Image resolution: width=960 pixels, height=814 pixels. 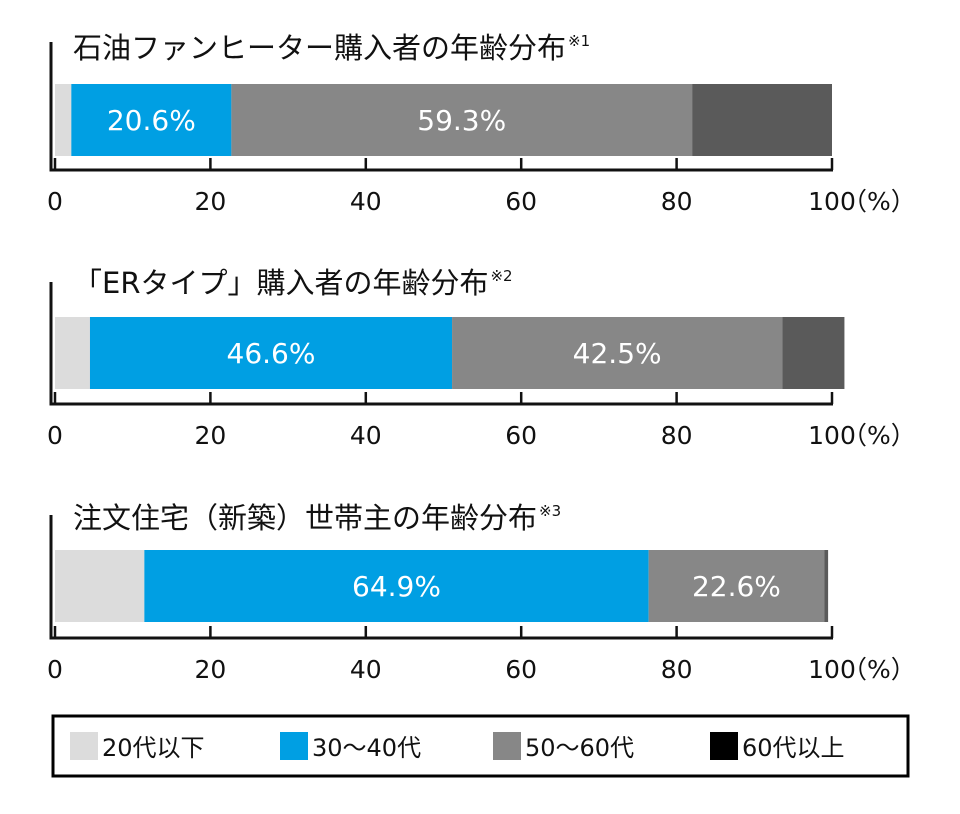 I want to click on legend-box, so click(x=480, y=746).